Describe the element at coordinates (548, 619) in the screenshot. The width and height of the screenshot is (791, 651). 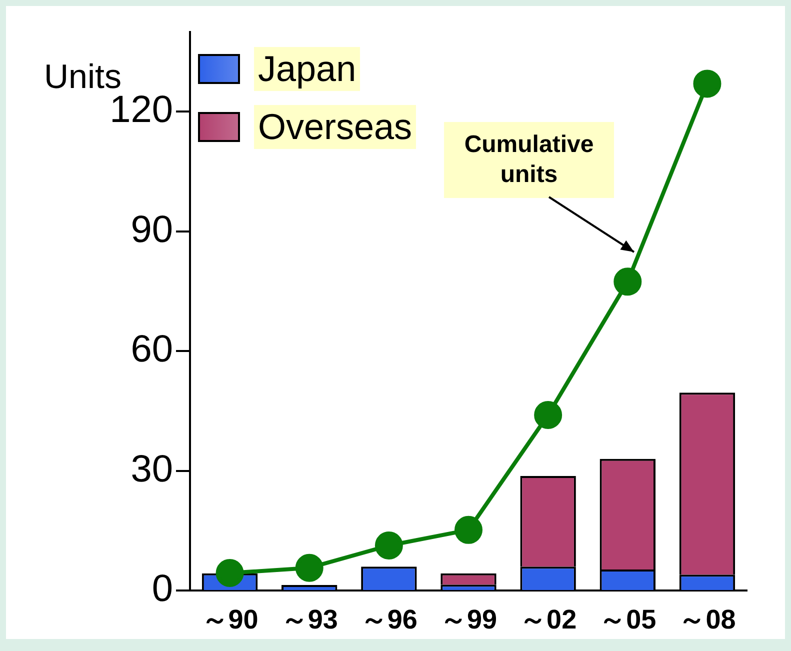
I see `x-tick-label: ～02` at that location.